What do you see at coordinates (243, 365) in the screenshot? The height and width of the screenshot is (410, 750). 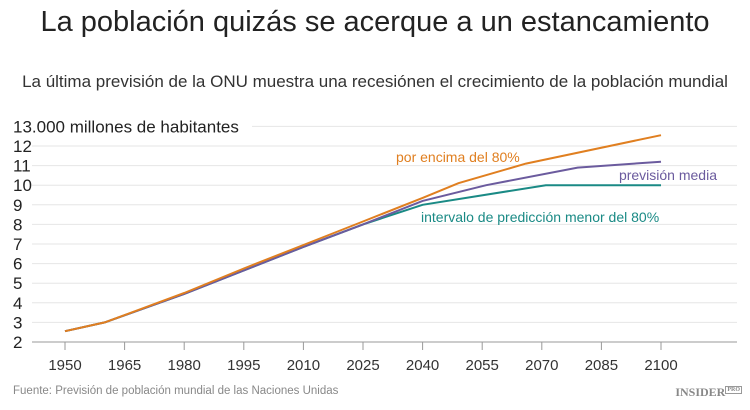 I see `x-tick-label: 1995` at bounding box center [243, 365].